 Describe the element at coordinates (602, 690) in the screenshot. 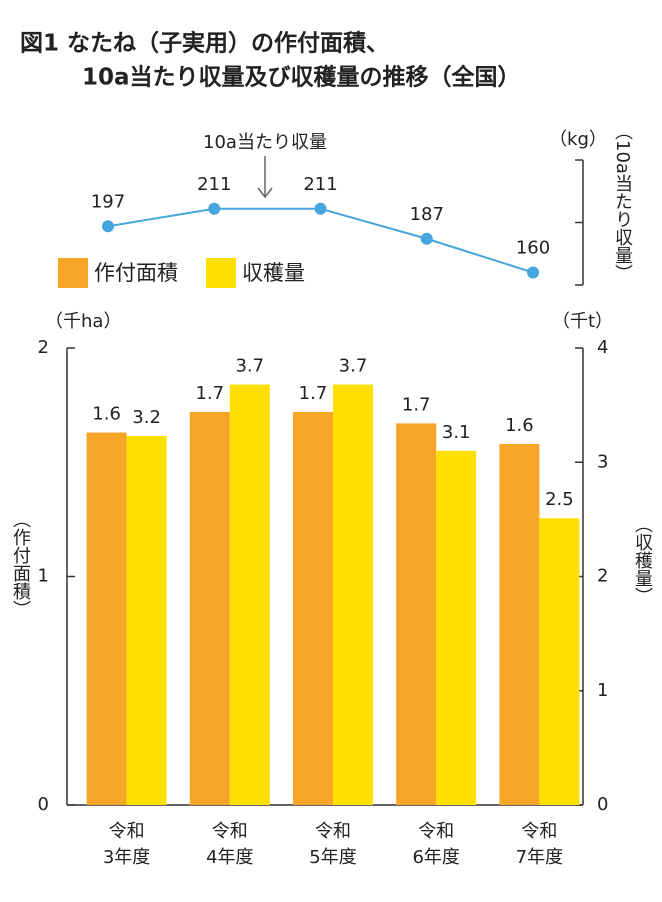

I see `y2-tick-label: 1` at that location.